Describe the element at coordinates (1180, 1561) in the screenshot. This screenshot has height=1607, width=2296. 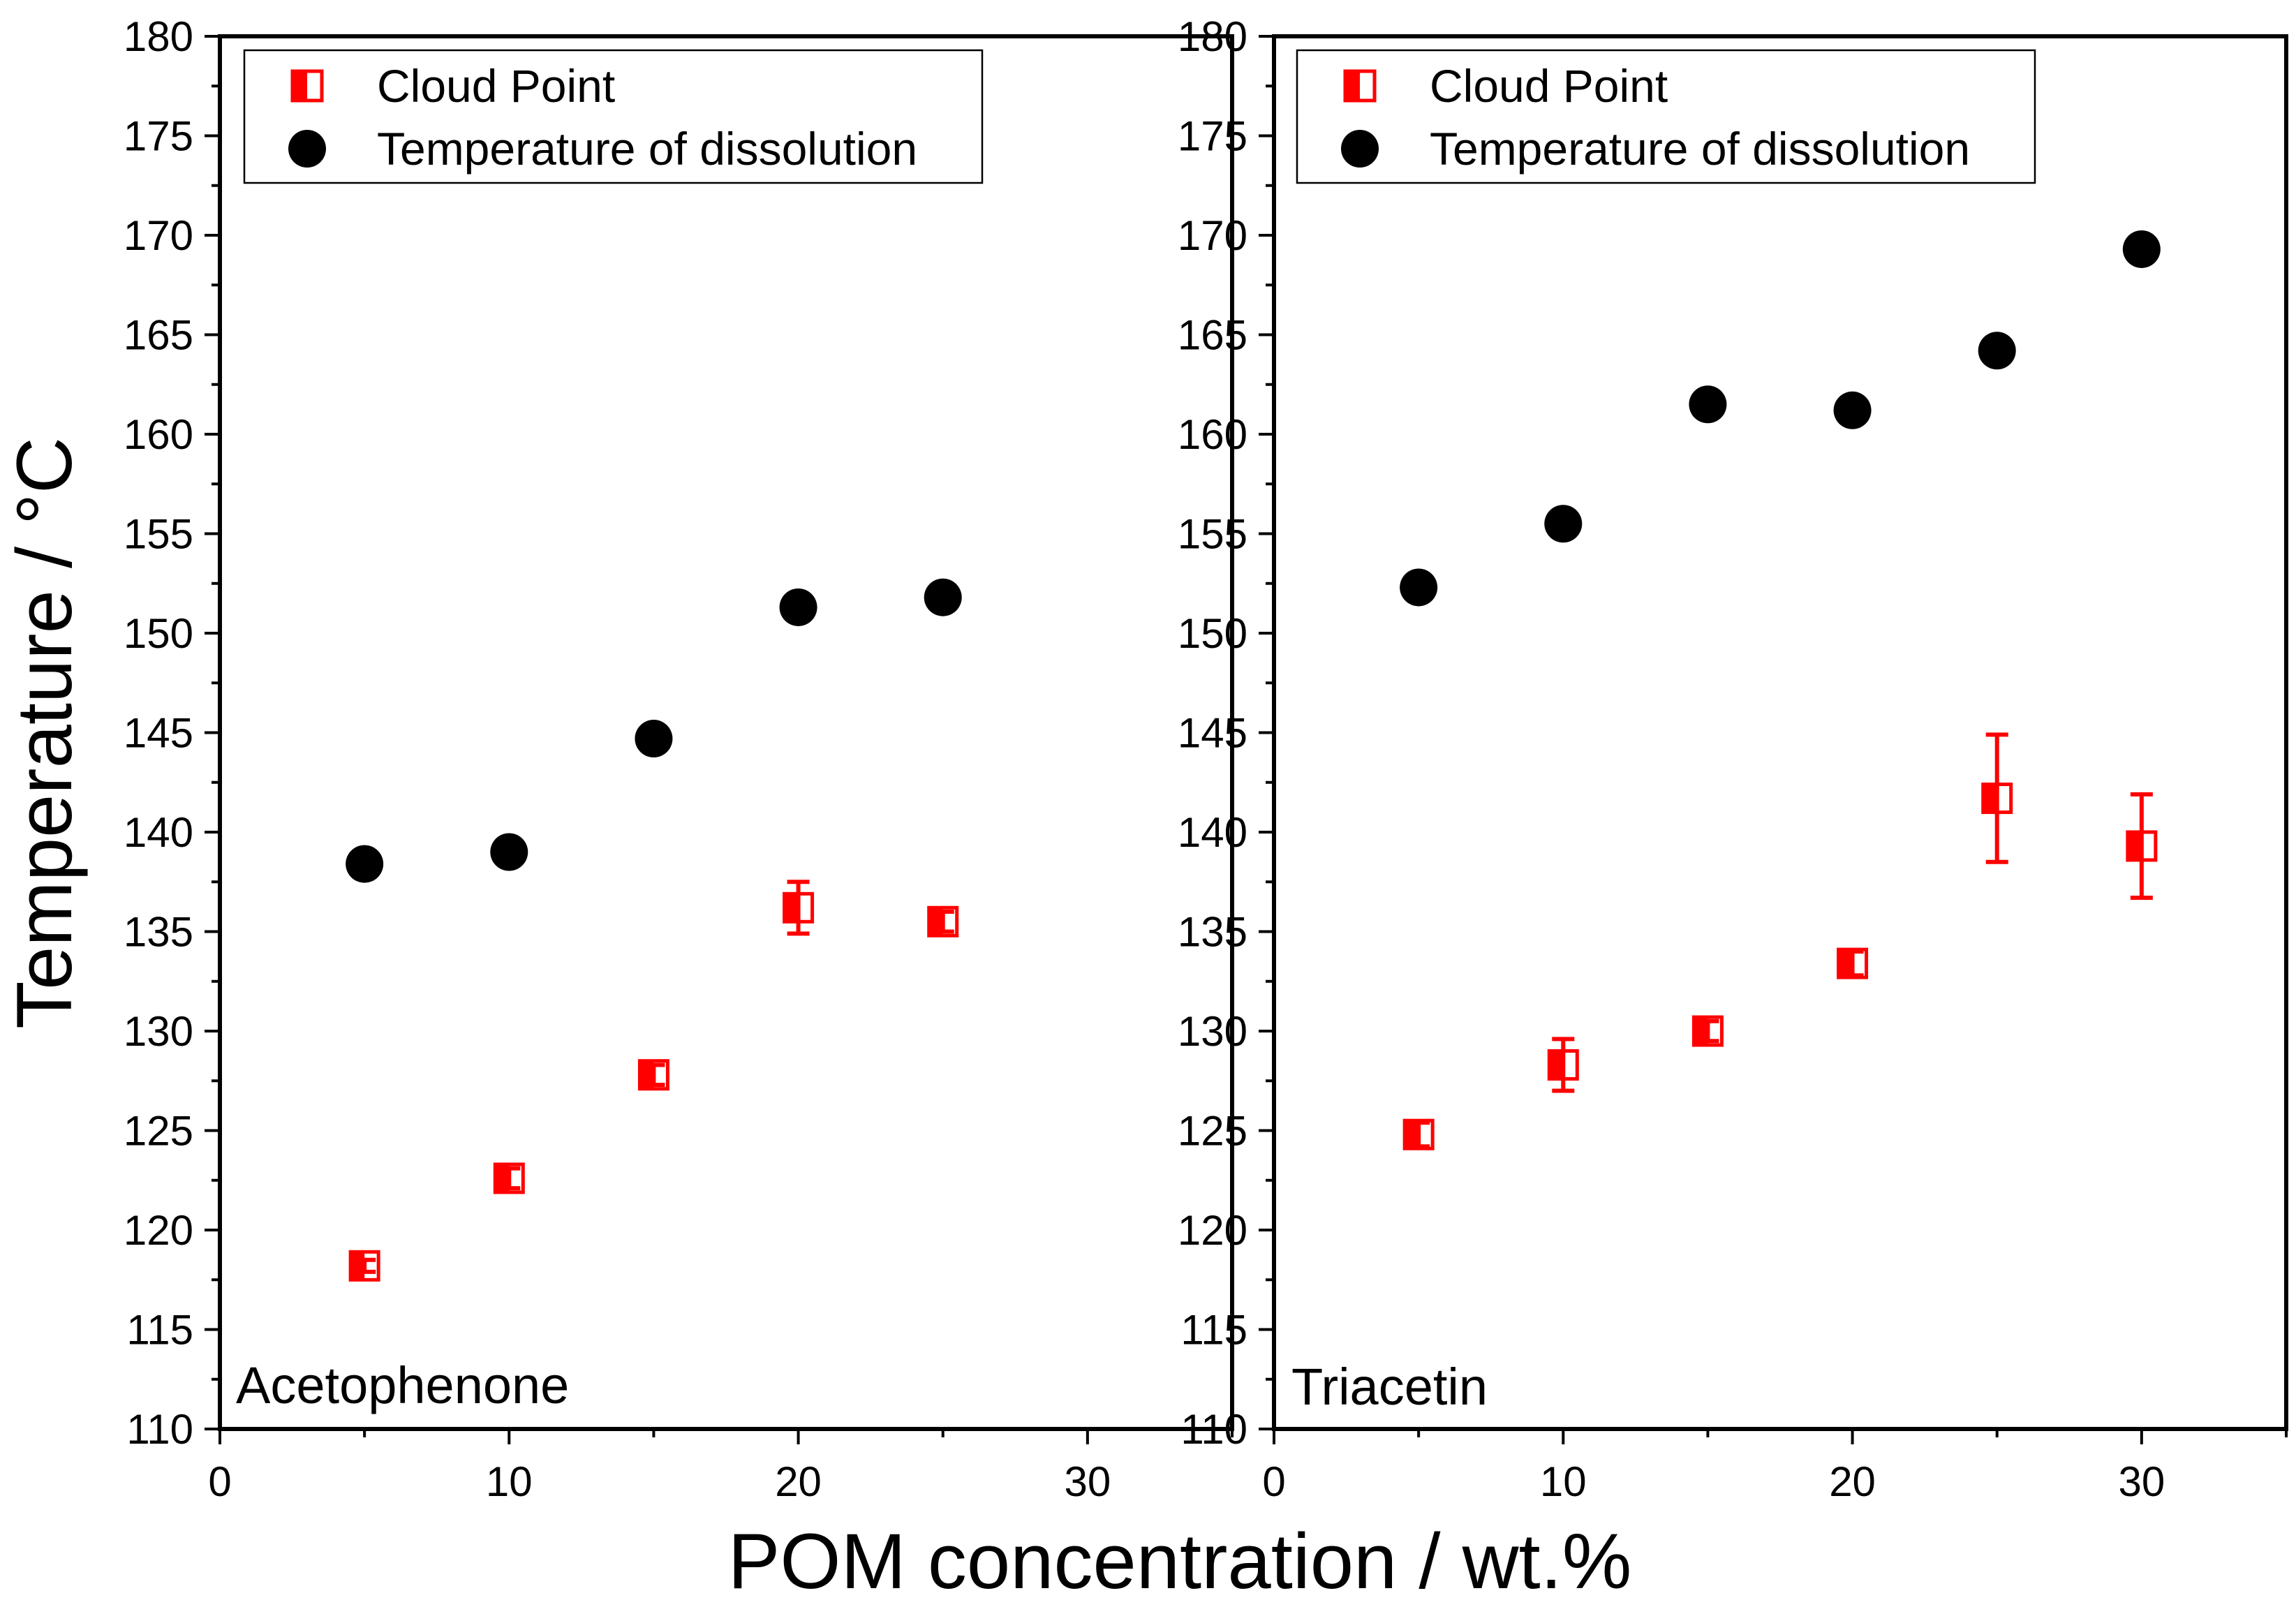
I see `x-axis-title: POM concentration / wt.%` at that location.